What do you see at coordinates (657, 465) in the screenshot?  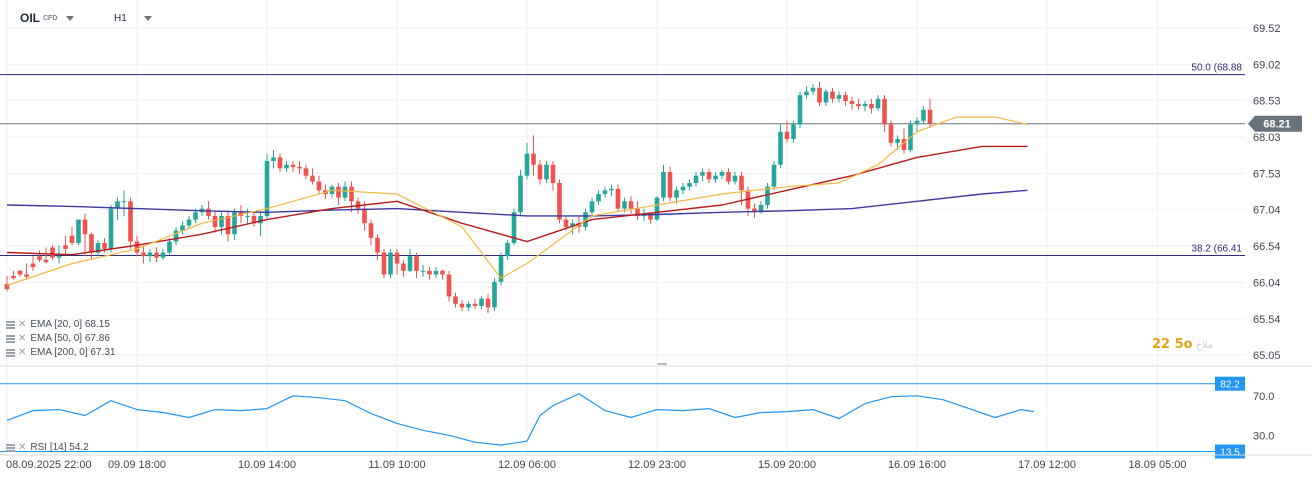 I see `time-tick-label: 12.09 23:00` at bounding box center [657, 465].